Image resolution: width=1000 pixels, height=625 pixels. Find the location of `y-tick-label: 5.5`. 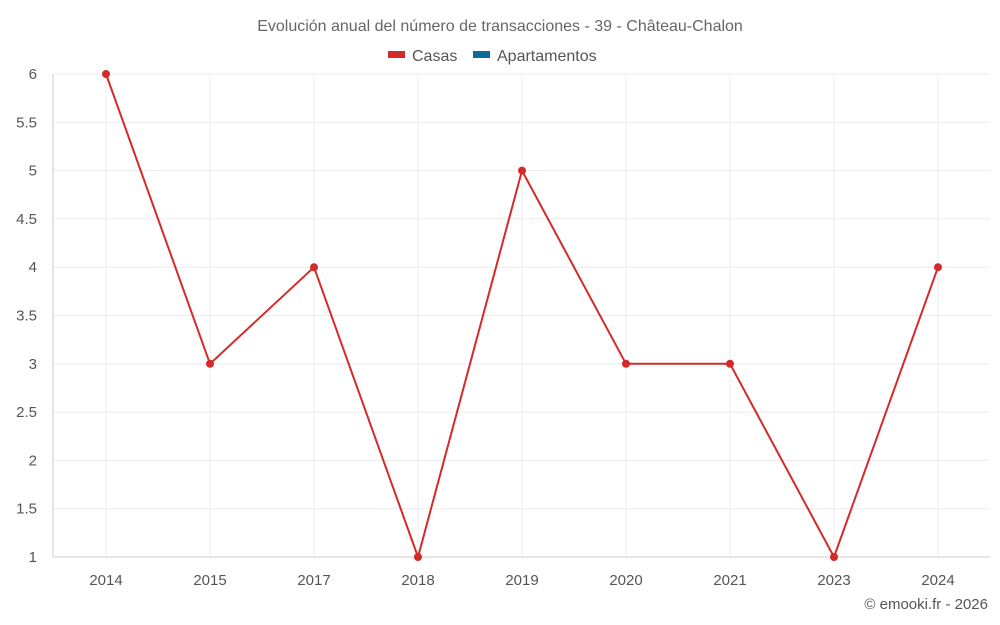

y-tick-label: 5.5 is located at coordinates (26, 122).